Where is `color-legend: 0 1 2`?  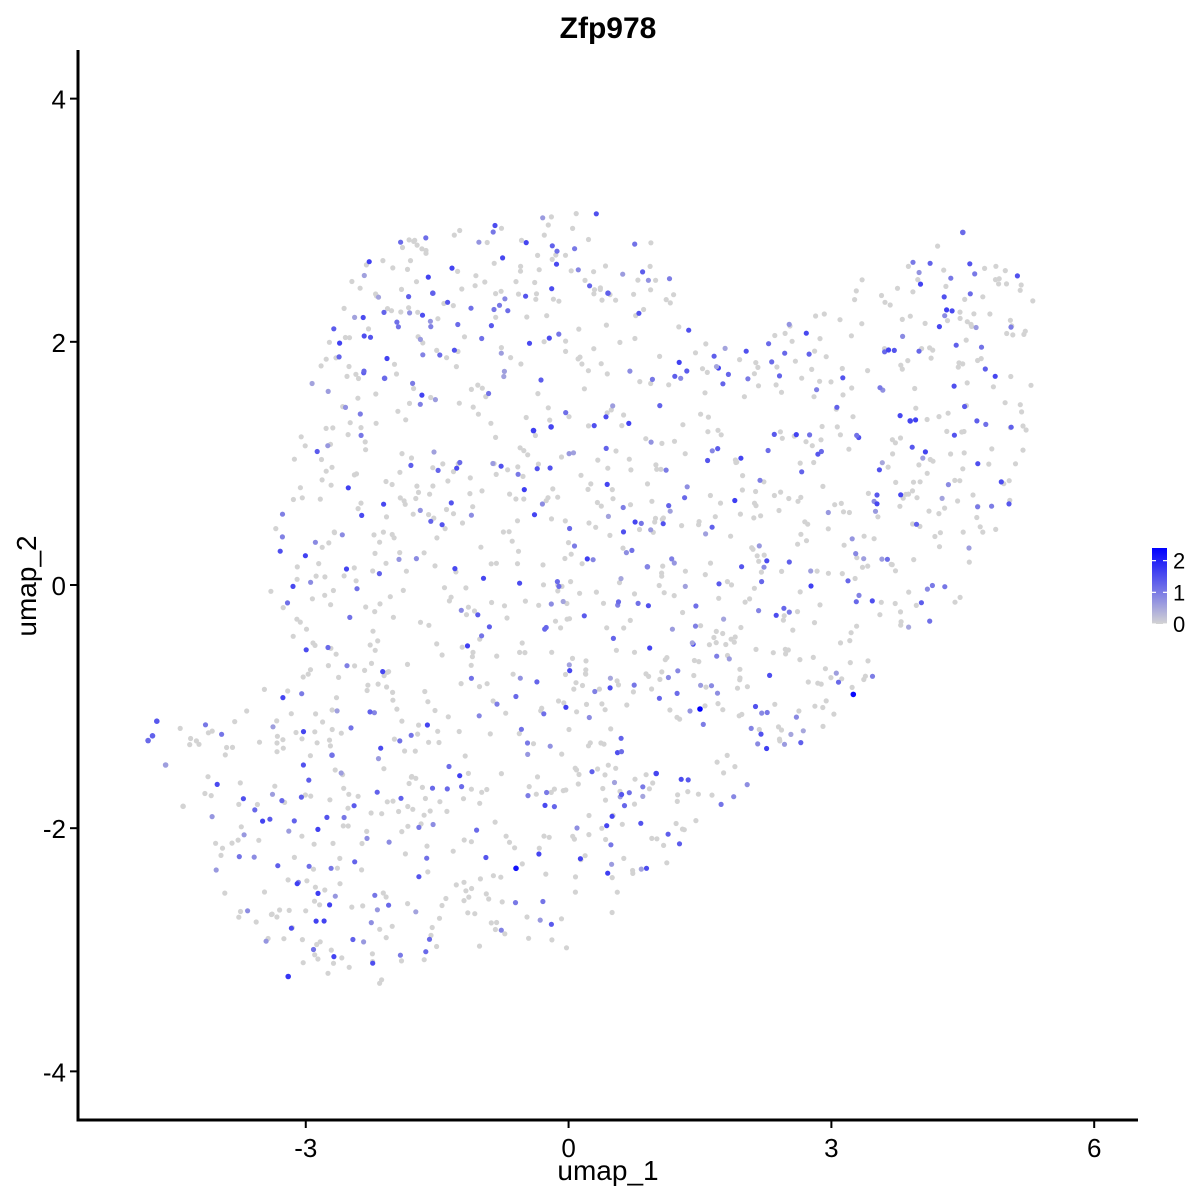 color-legend: 0 1 2 is located at coordinates (1168, 592).